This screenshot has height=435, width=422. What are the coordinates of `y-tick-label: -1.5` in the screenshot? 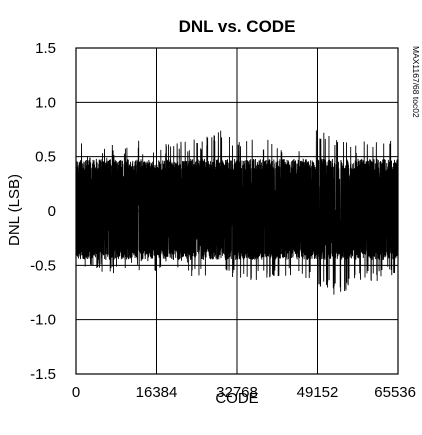 It's located at (43, 374).